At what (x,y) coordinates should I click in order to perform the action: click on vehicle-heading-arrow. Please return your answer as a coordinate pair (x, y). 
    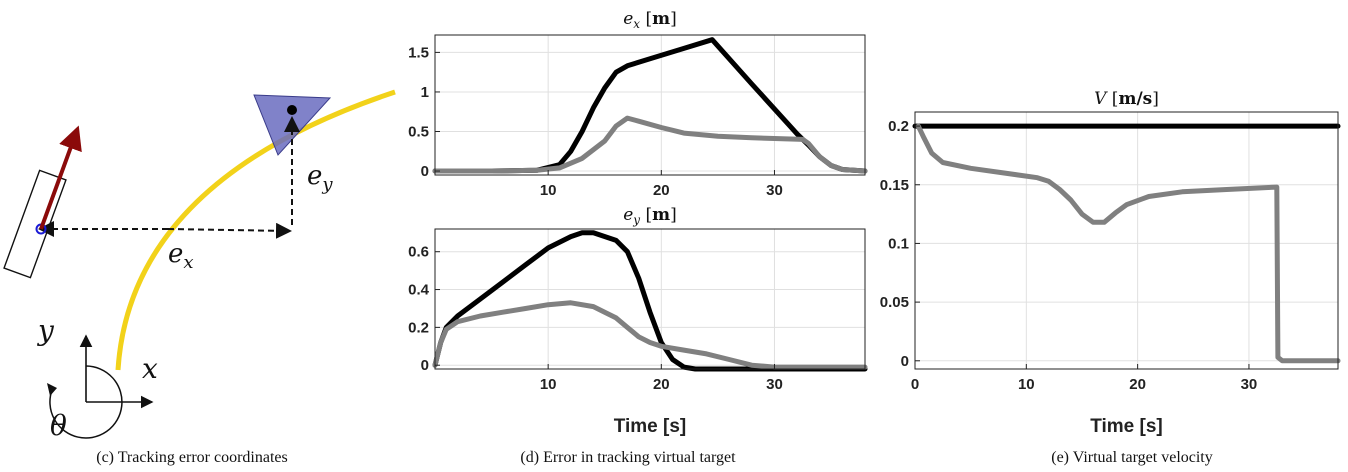
    Looking at the image, I should click on (60, 177).